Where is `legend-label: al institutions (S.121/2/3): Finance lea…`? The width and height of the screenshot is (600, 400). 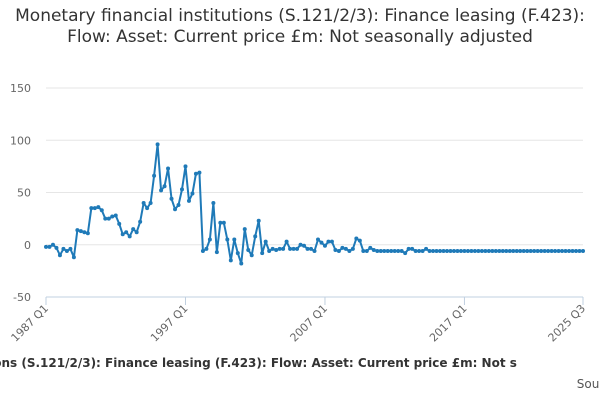 legend-label: al institutions (S.121/2/3): Finance lea… is located at coordinates (258, 363).